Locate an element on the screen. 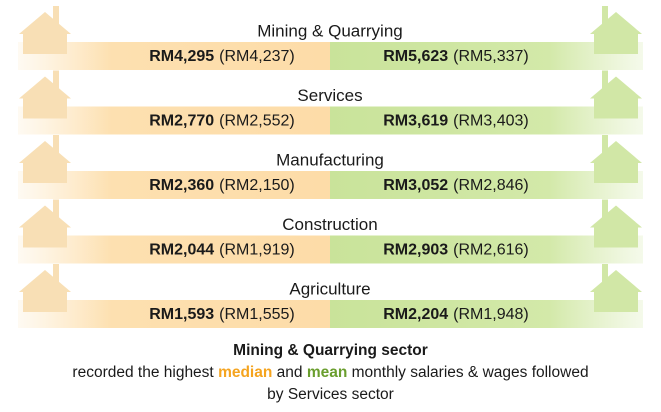 The height and width of the screenshot is (412, 661). mean-values: RM2,204 (RM1,948) is located at coordinates (456, 314).